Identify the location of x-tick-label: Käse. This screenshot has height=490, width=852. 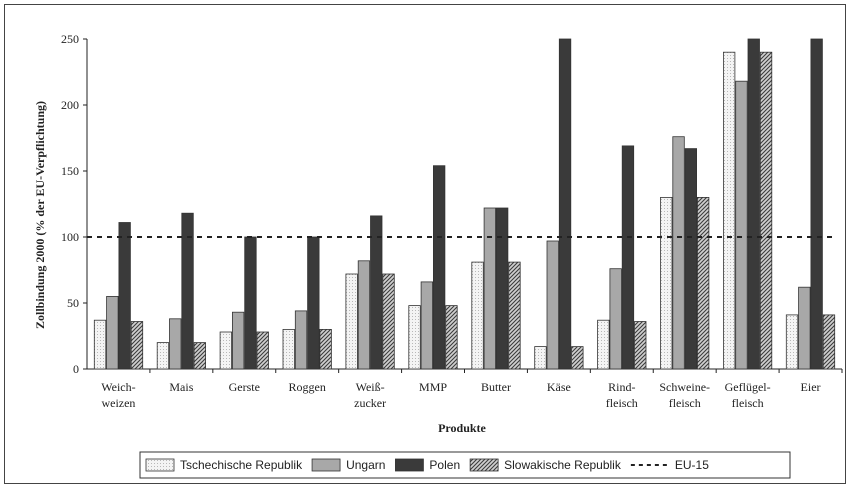
(559, 387).